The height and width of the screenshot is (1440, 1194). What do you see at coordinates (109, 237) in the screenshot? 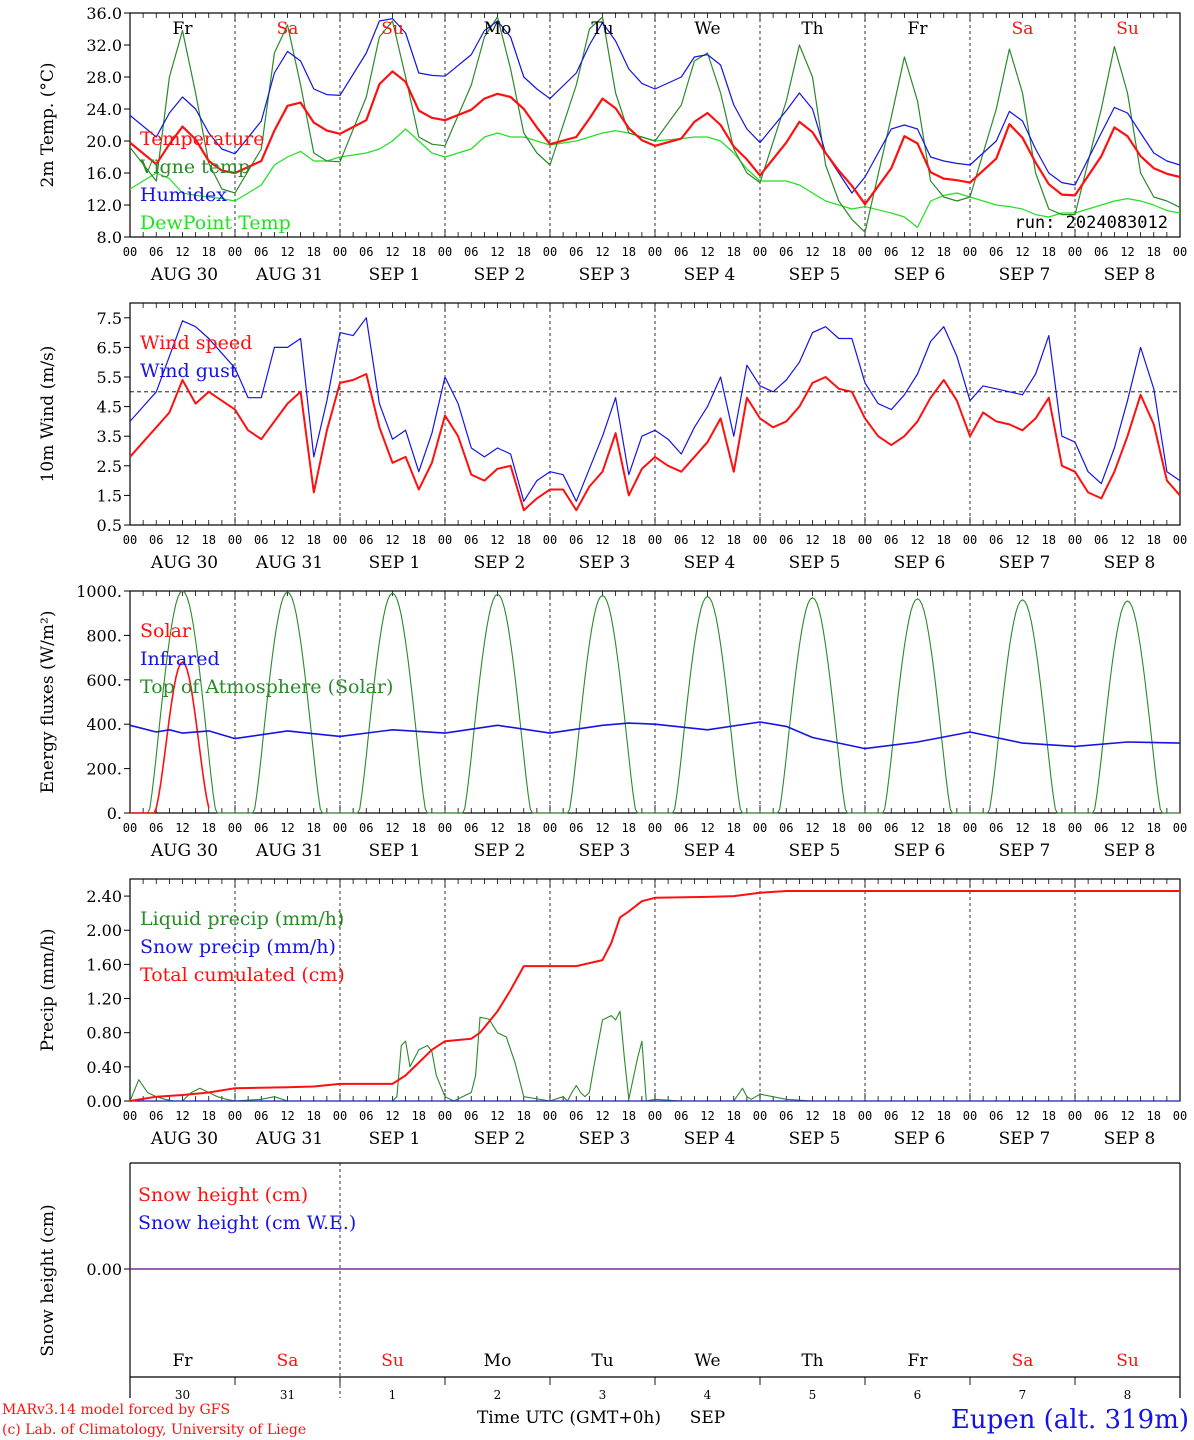
I see `y-tick-label: 8.0` at bounding box center [109, 237].